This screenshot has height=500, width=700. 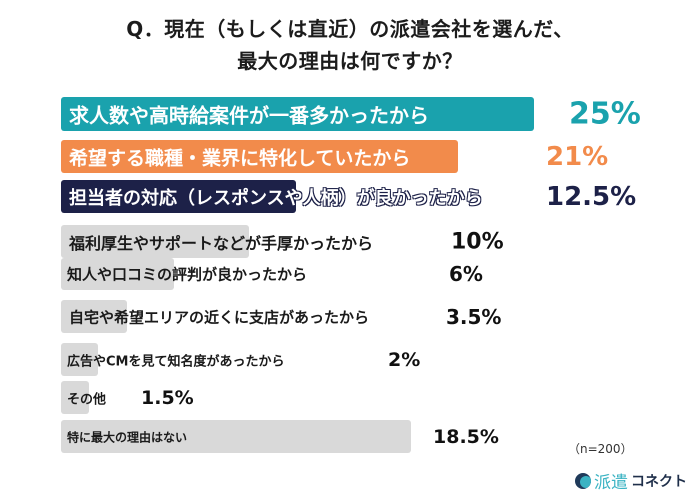 I want to click on bar-label: 希望する職種・業界に特化していたから, so click(x=240, y=158).